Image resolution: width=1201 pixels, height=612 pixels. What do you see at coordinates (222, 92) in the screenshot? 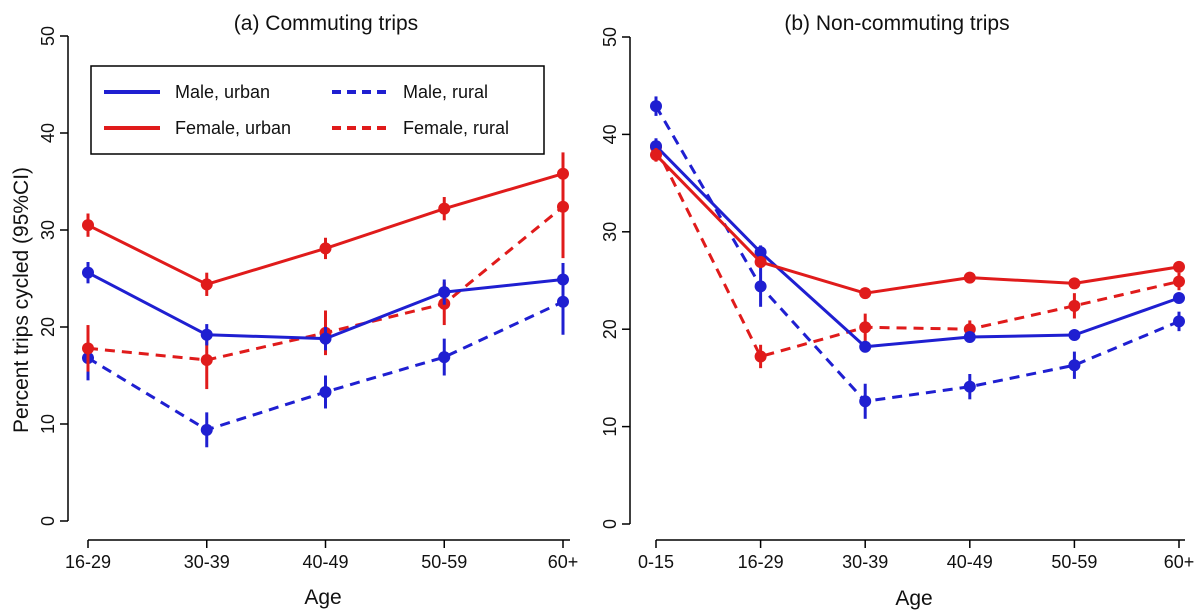
I see `legend-label-male-urban: Male, urban` at bounding box center [222, 92].